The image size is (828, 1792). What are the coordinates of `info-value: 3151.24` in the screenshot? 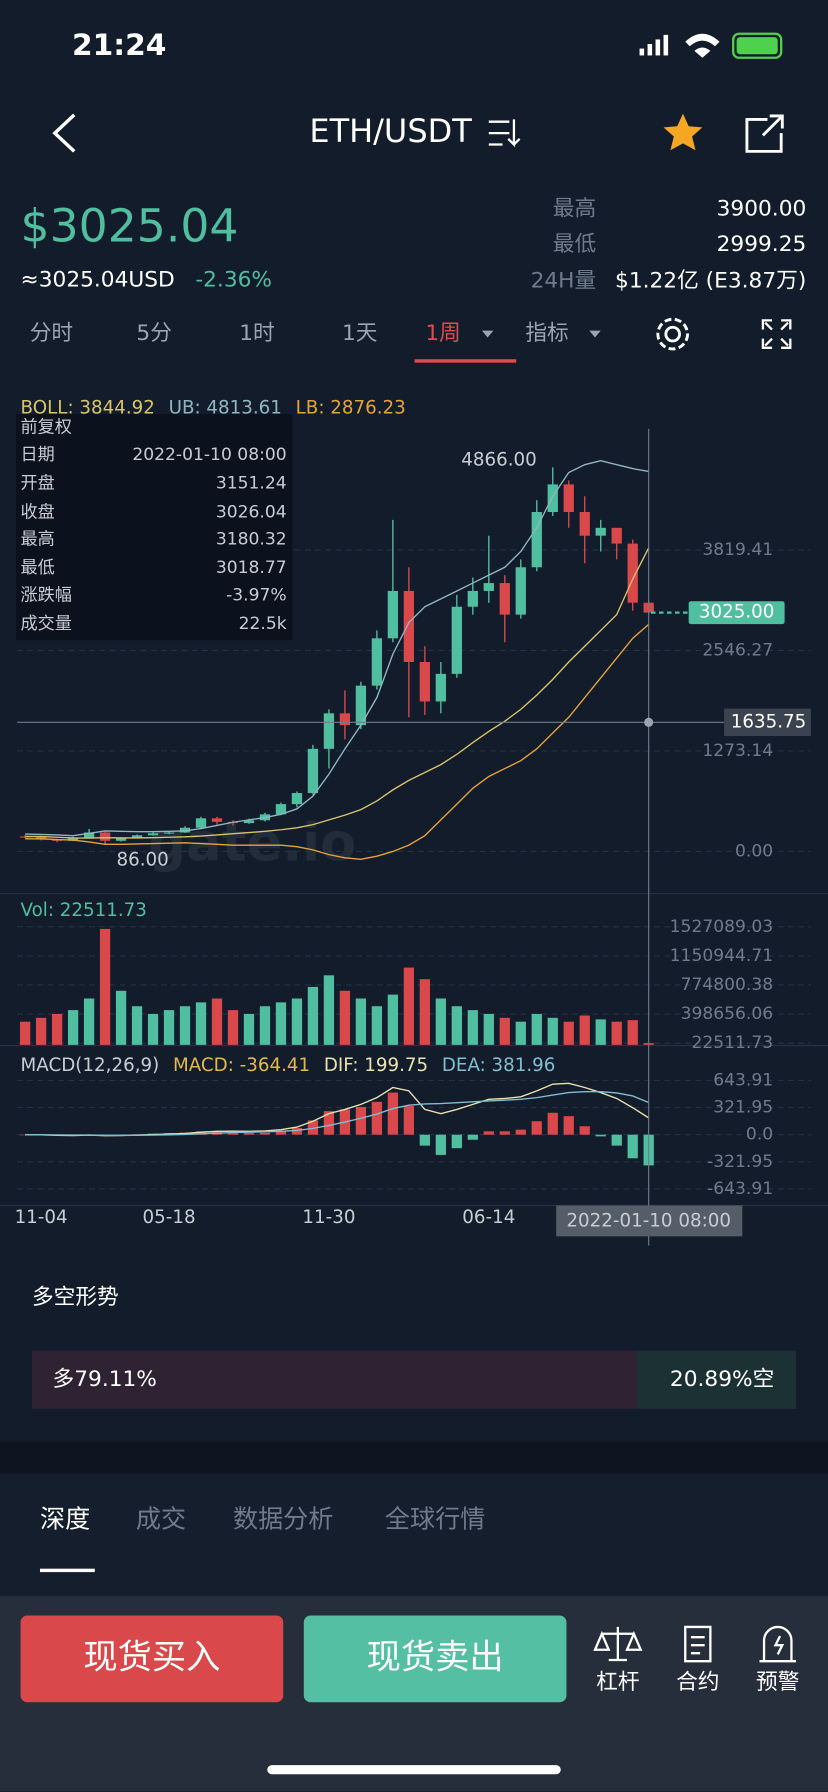 It's located at (251, 484).